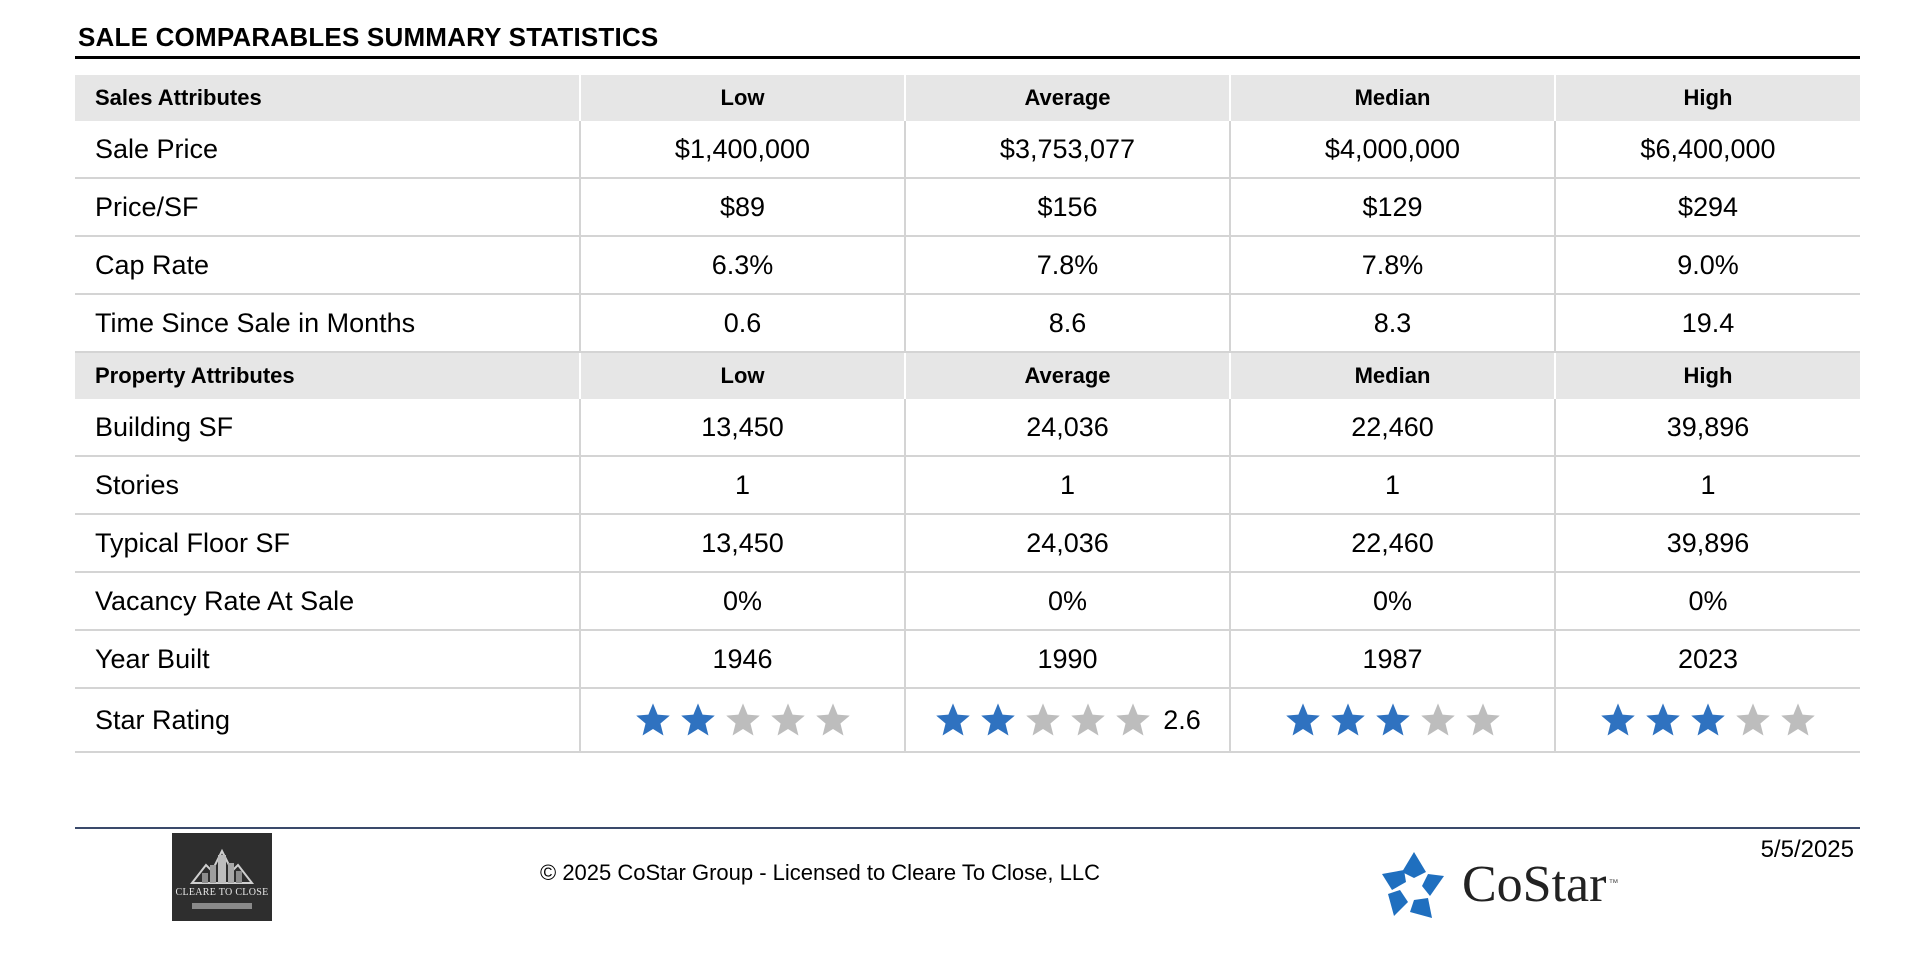 The width and height of the screenshot is (1920, 955). I want to click on column-header-label: Property Attributes, so click(327, 375).